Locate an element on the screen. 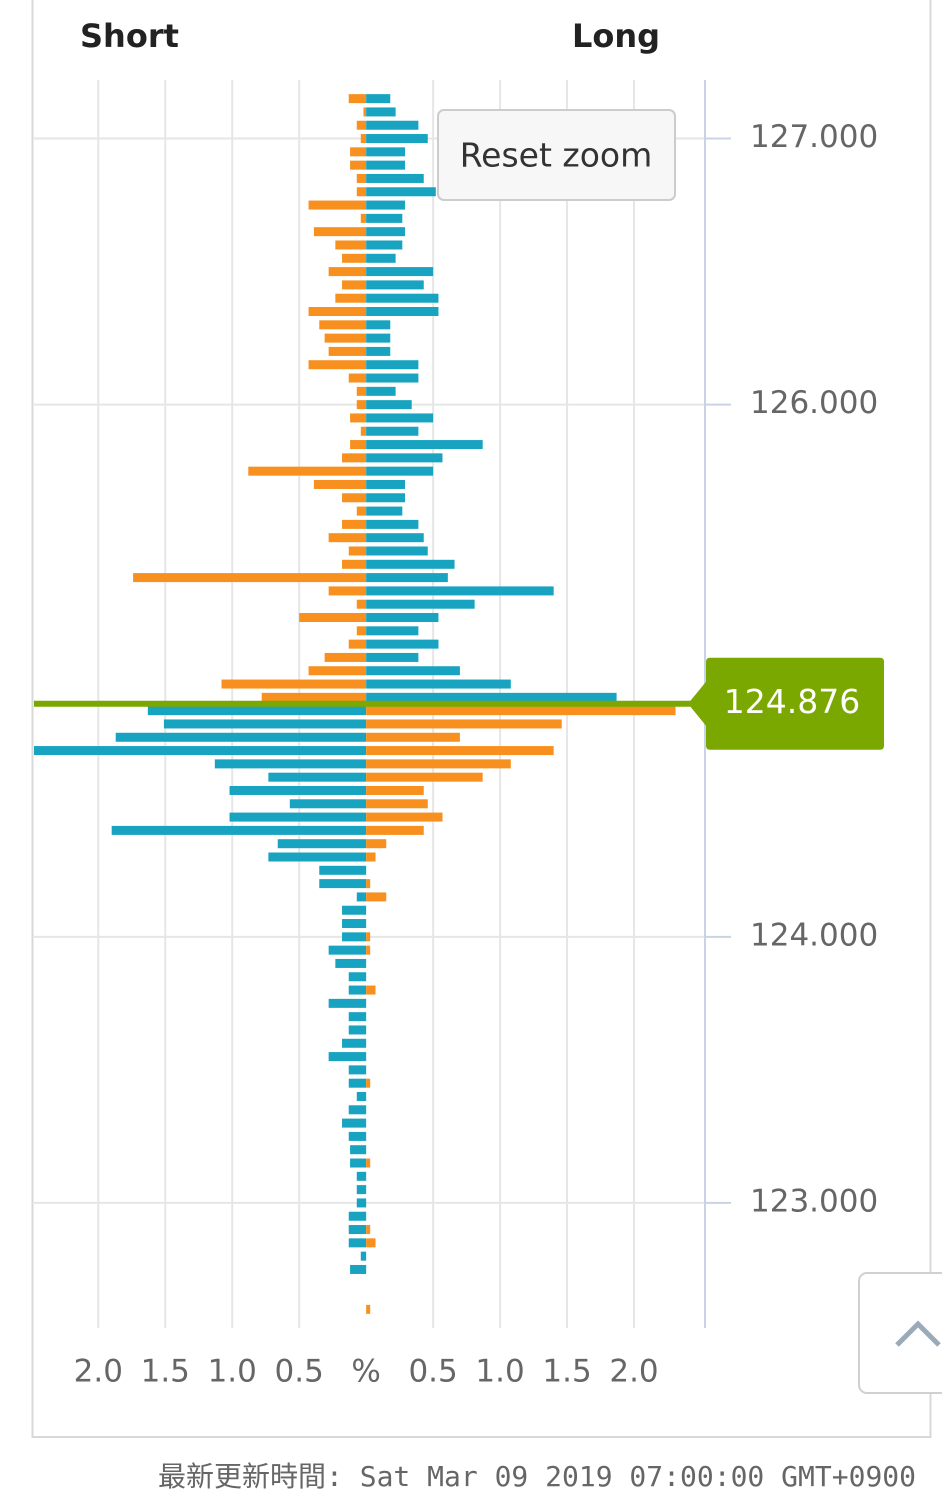 The width and height of the screenshot is (942, 1493). reset-zoom-button: Reset zoom is located at coordinates (556, 155).